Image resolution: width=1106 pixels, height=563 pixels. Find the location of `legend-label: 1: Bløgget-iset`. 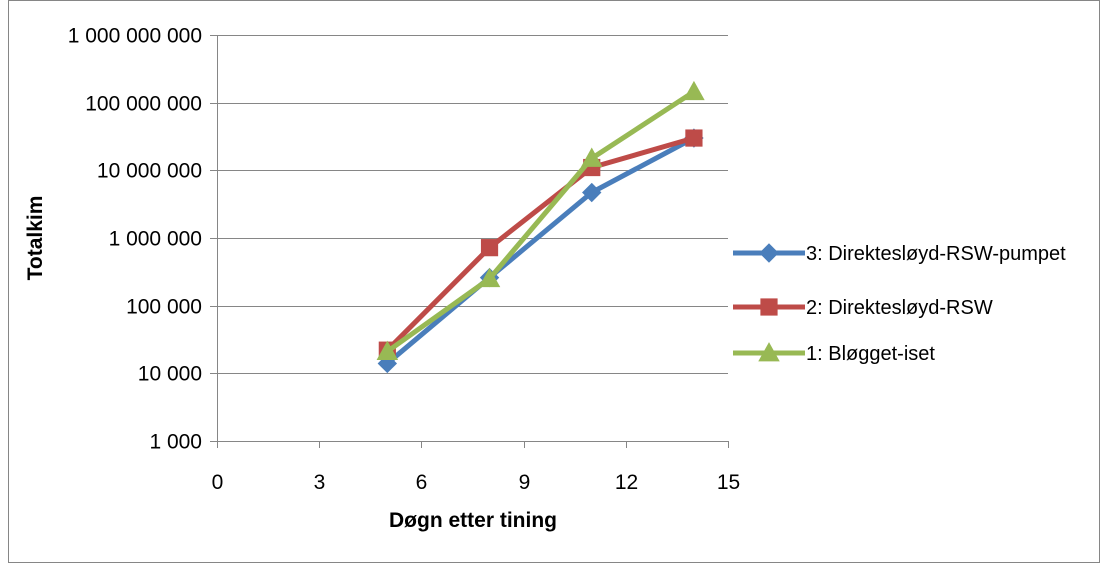

legend-label: 1: Bløgget-iset is located at coordinates (870, 354).